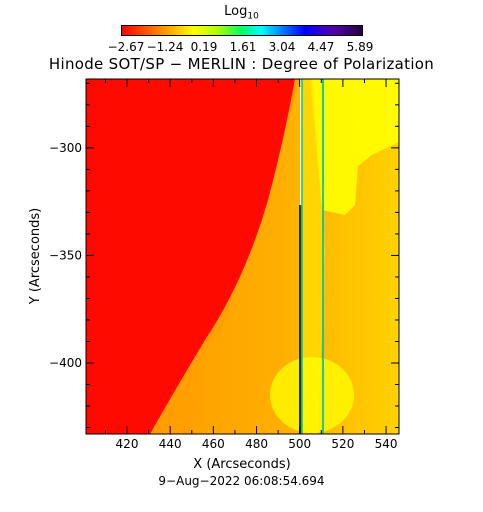  I want to click on colorbar-tick-label: 0.19, so click(204, 47).